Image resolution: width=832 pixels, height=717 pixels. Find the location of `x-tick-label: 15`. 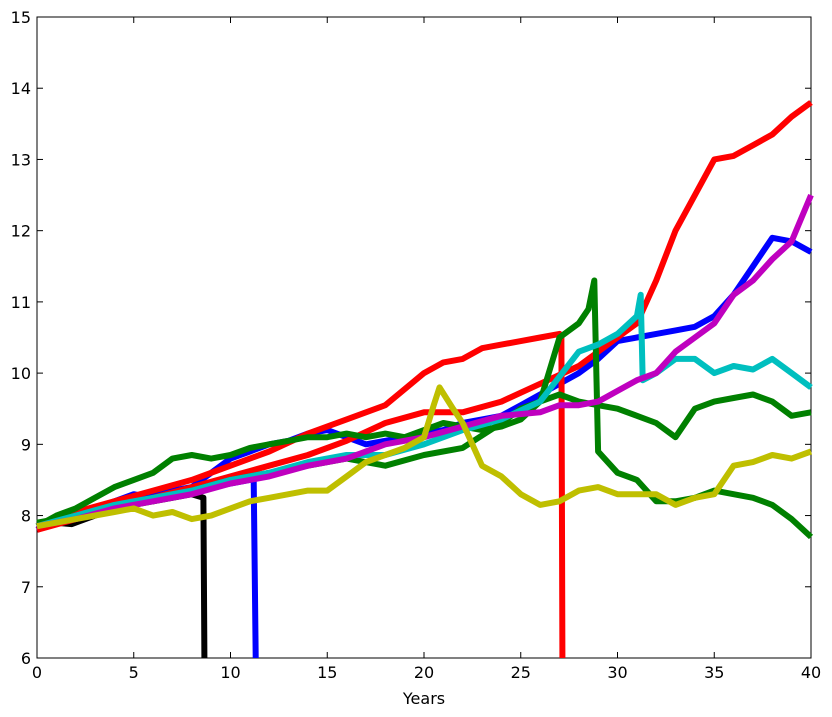

x-tick-label: 15 is located at coordinates (327, 672).